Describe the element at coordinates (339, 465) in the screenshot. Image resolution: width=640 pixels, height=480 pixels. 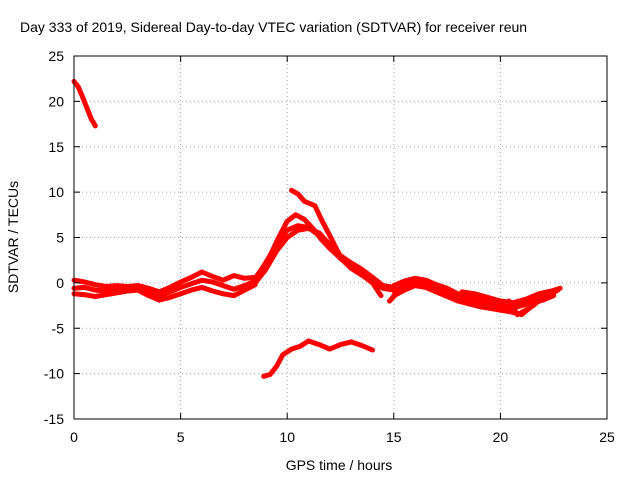
I see `x-axis-label: GPS time / hours` at that location.